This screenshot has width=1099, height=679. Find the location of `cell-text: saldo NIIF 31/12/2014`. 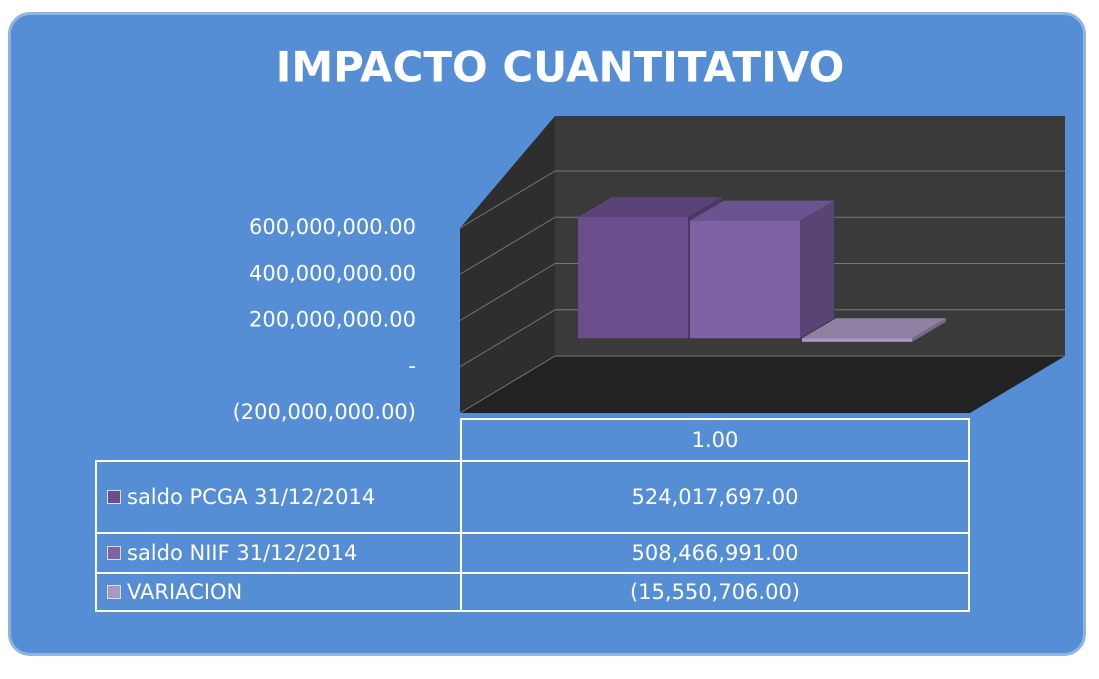

cell-text: saldo NIIF 31/12/2014 is located at coordinates (242, 553).